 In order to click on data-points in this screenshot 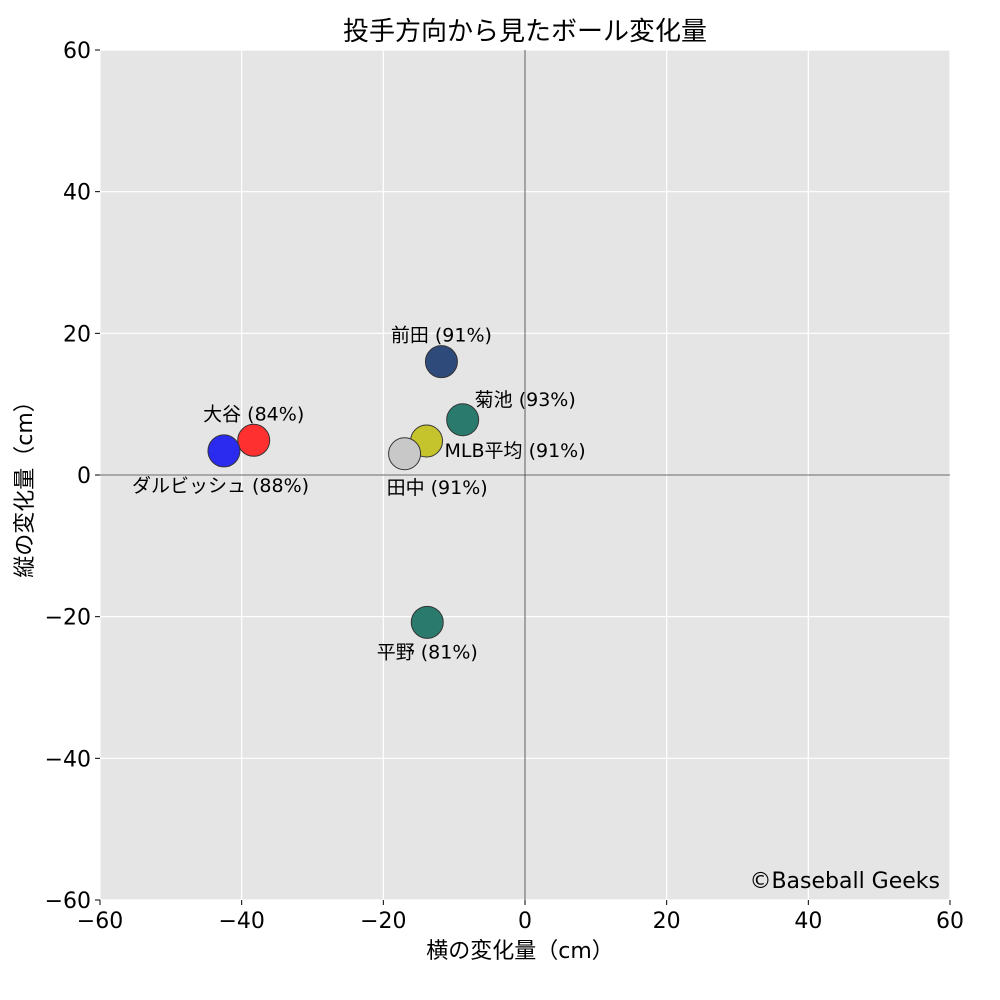, I will do `click(343, 492)`.